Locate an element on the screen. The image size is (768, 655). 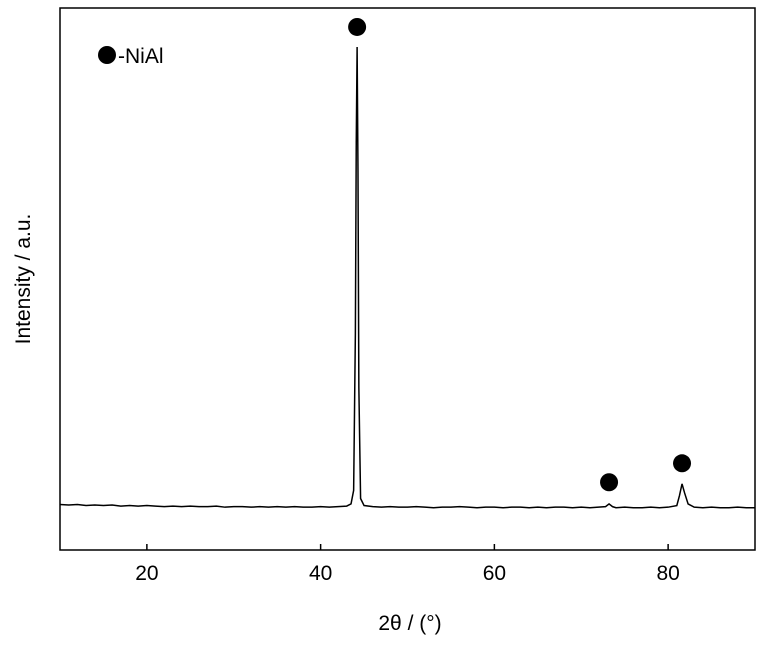
x-tick-label: 40 is located at coordinates (320, 573).